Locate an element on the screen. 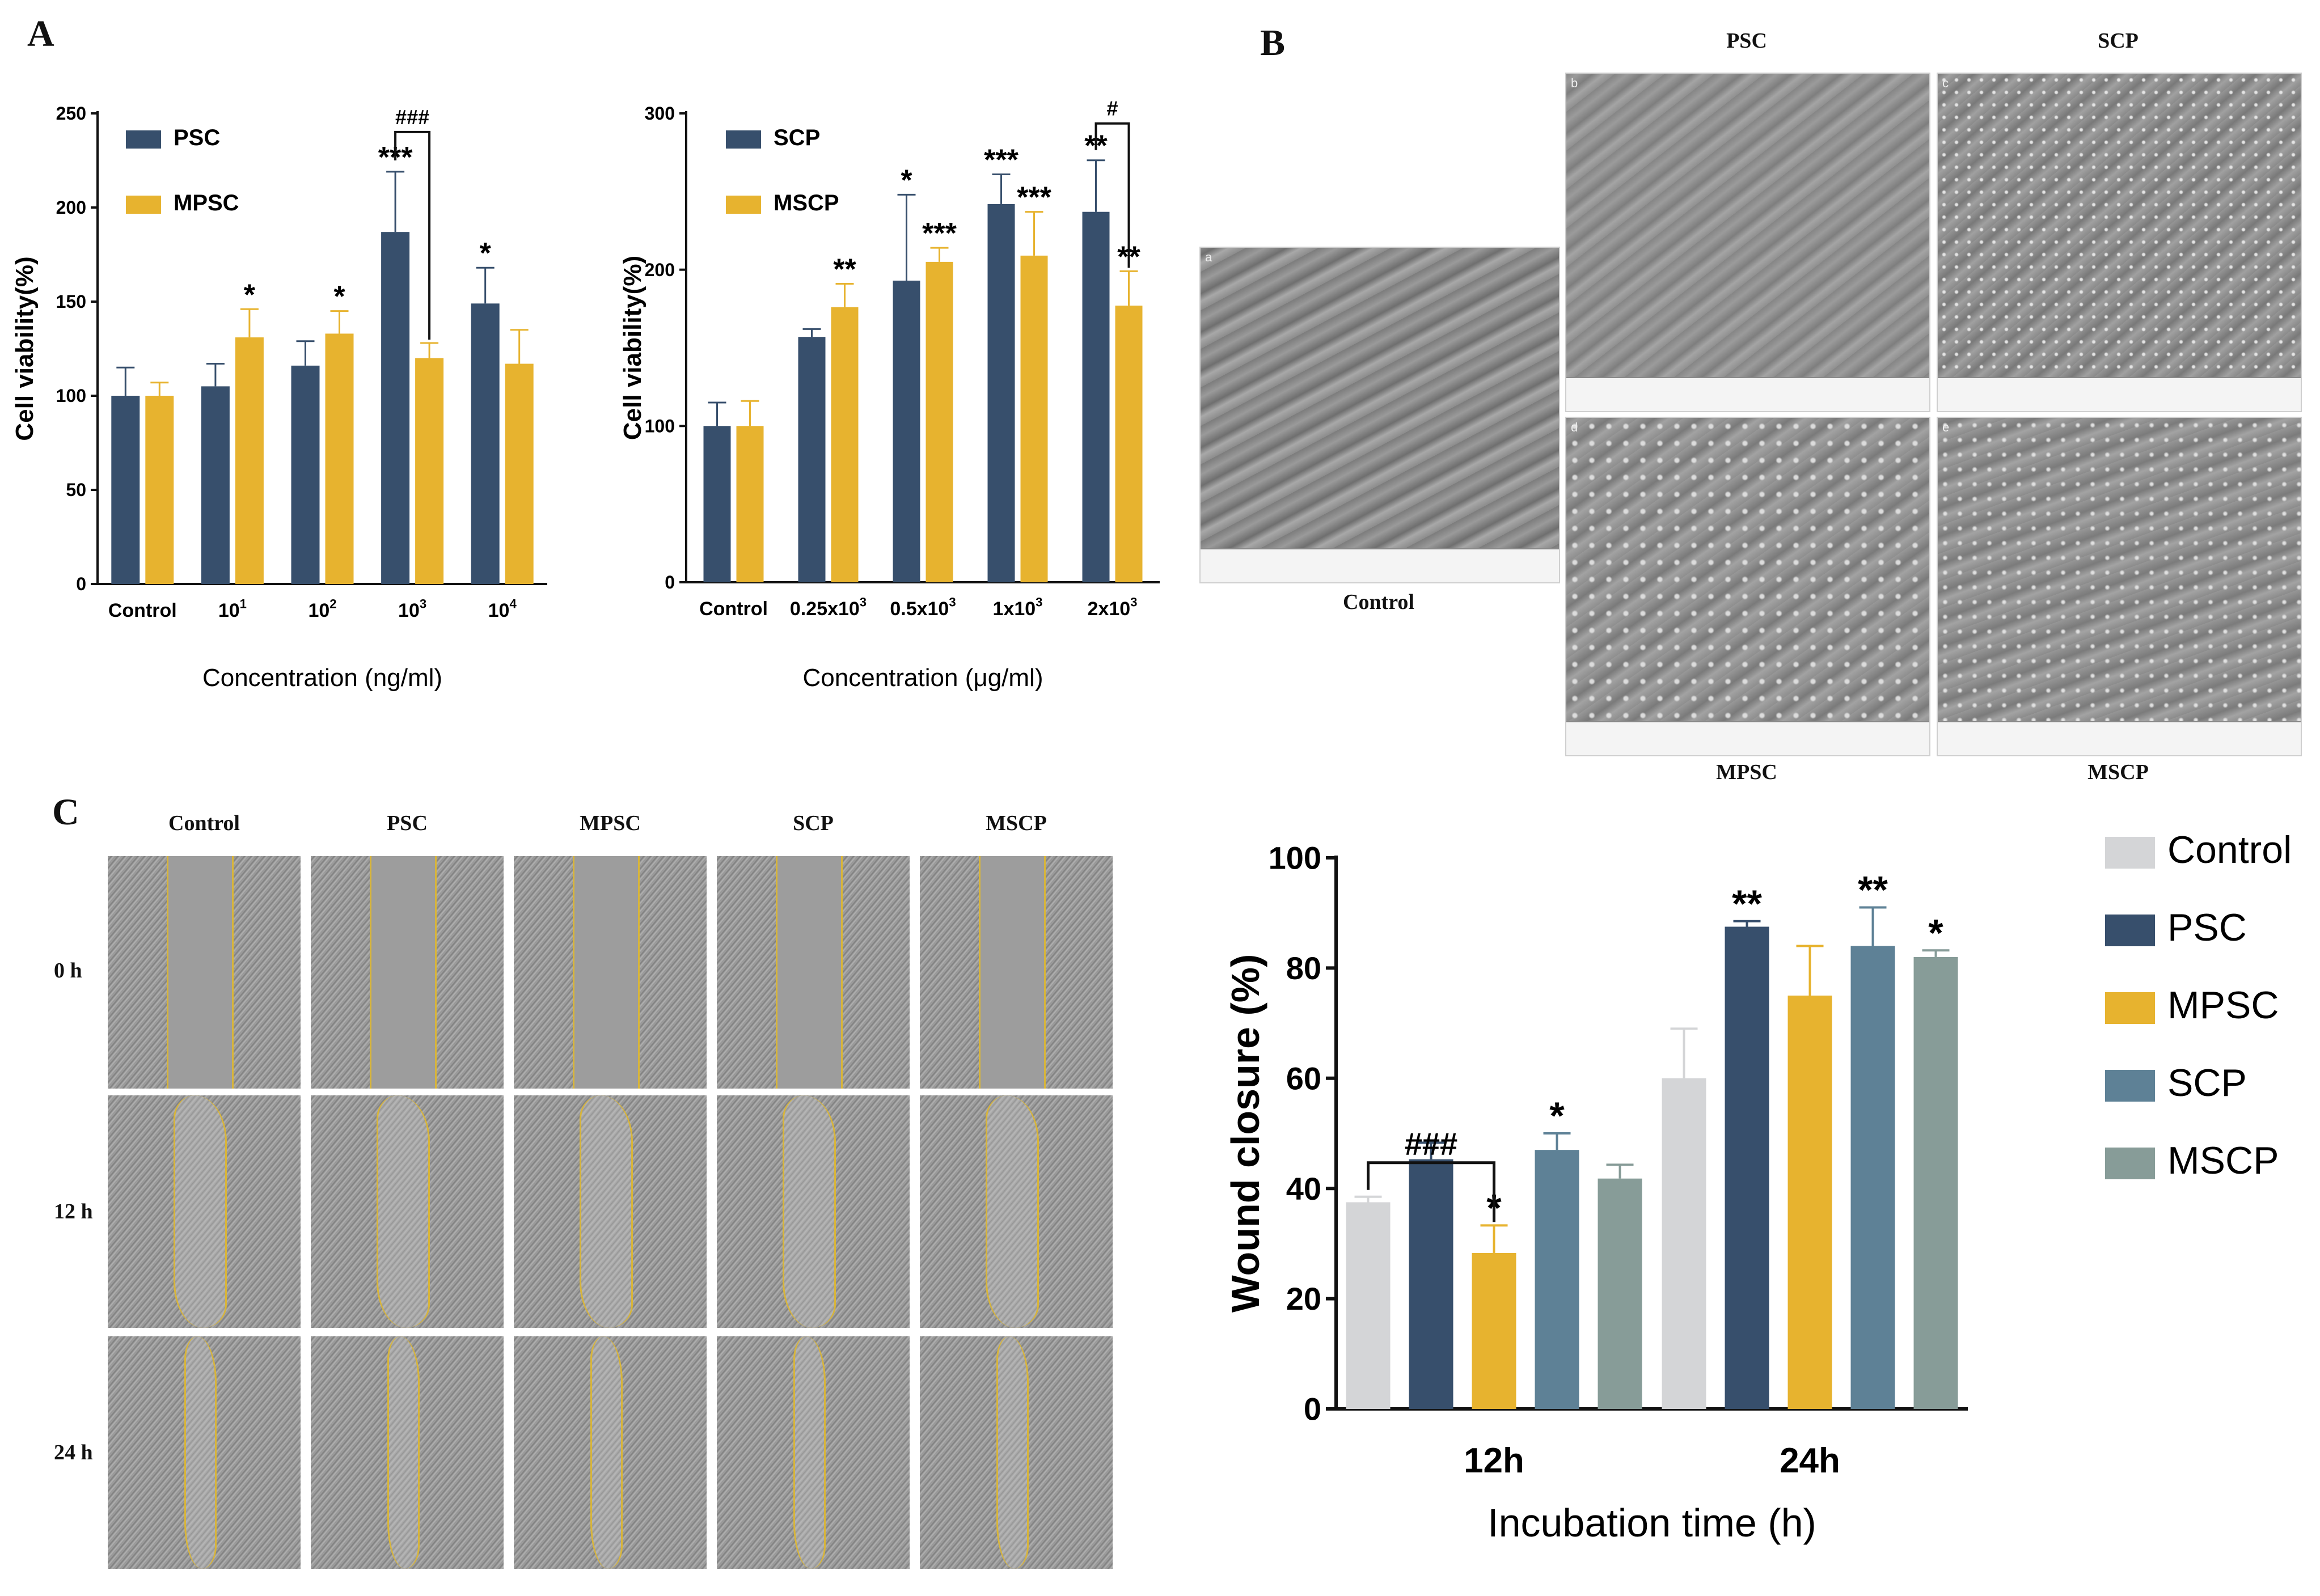 The width and height of the screenshot is (2320, 1596). y-tick-label: 50 is located at coordinates (76, 490).